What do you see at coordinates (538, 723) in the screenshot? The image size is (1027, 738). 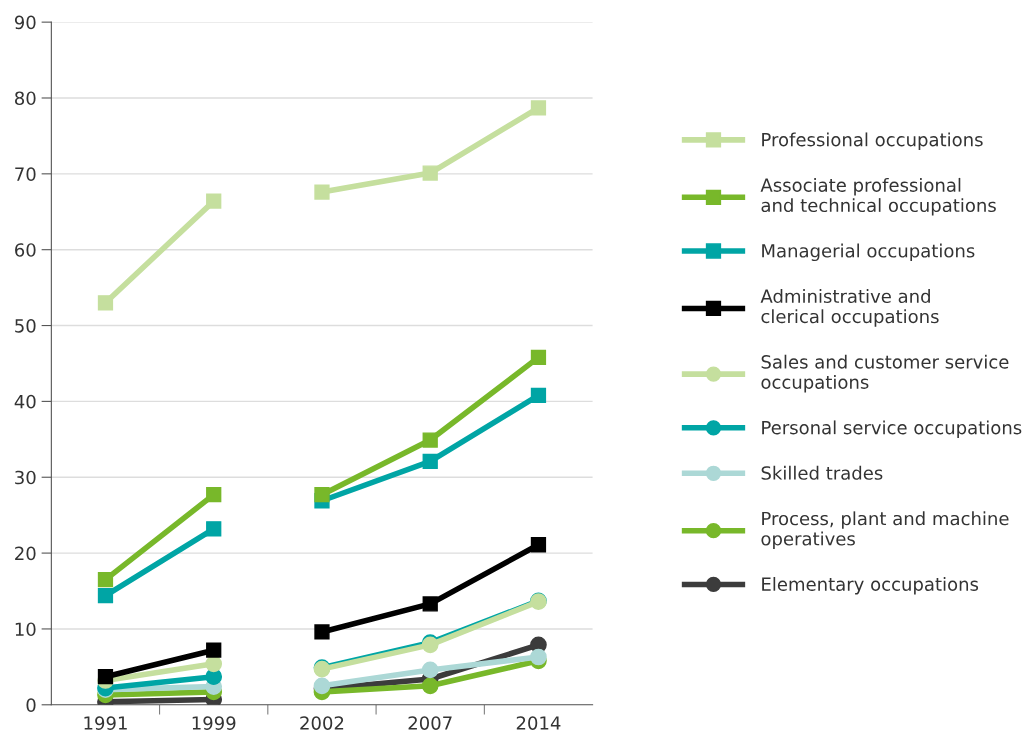 I see `x-tick-label: 2014` at bounding box center [538, 723].